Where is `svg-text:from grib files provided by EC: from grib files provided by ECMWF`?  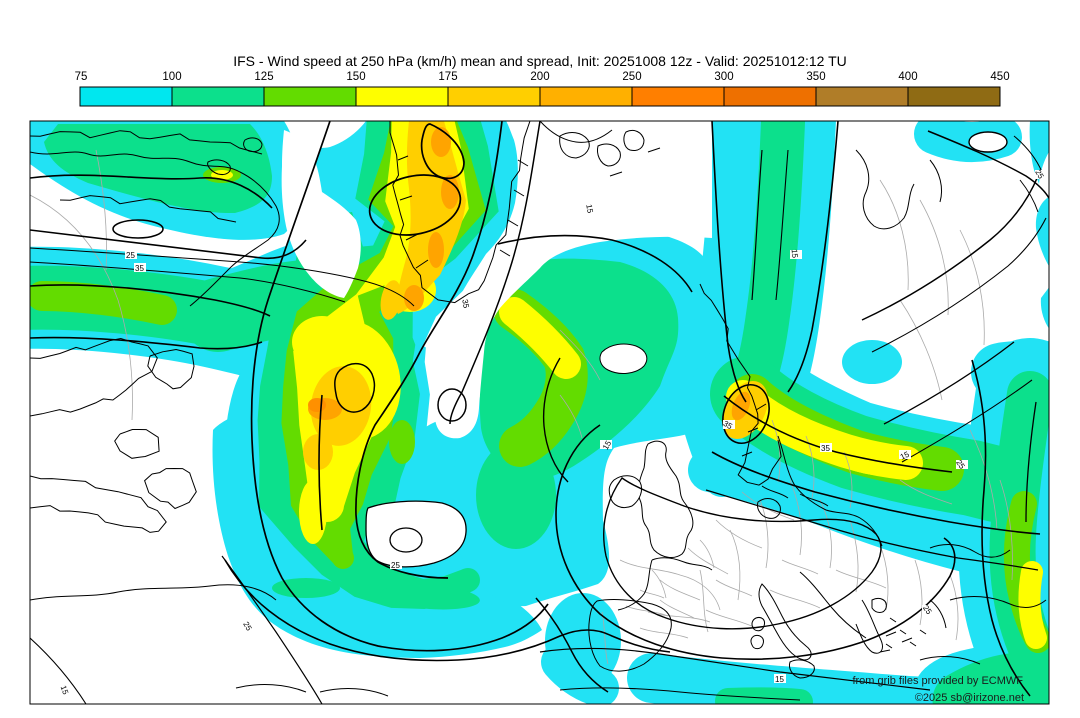
svg-text:from grib files provided by EC: from grib files provided by ECMWF is located at coordinates (937, 681).